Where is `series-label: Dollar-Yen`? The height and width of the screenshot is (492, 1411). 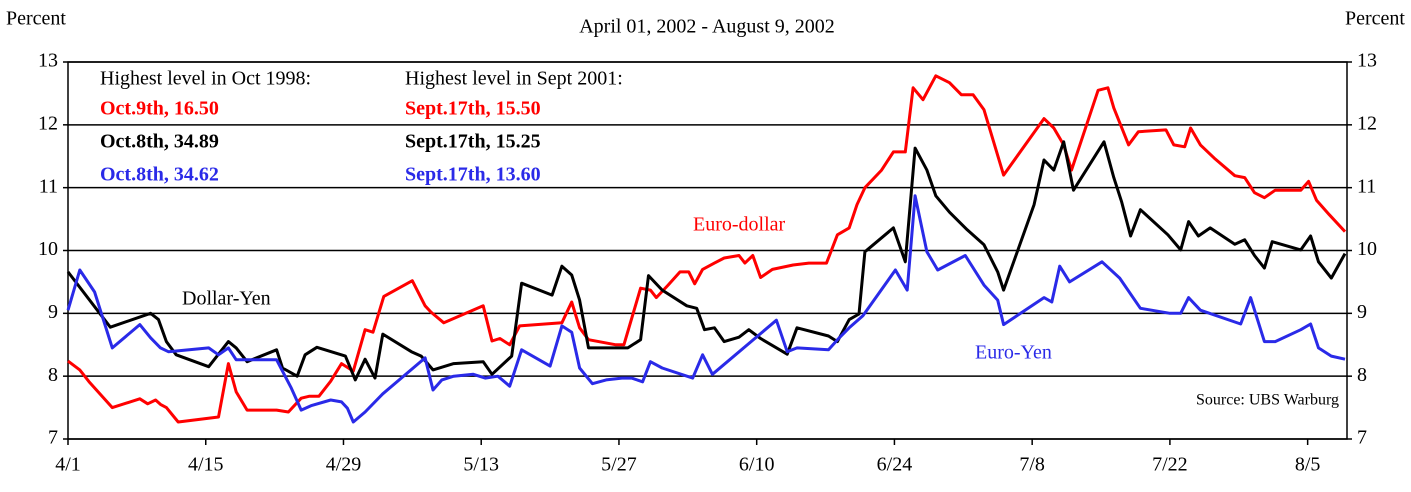 series-label: Dollar-Yen is located at coordinates (226, 299).